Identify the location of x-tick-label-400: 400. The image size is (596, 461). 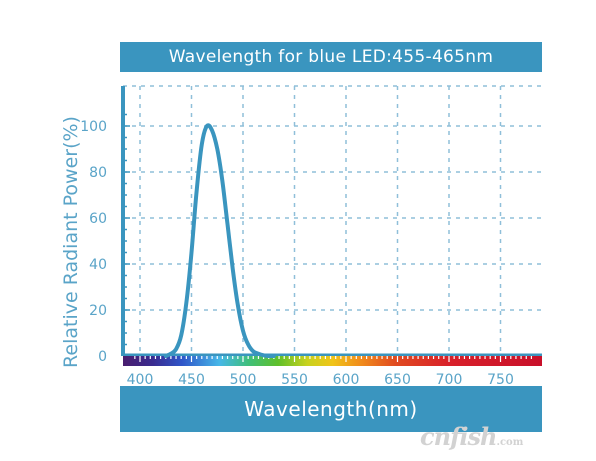
(140, 380).